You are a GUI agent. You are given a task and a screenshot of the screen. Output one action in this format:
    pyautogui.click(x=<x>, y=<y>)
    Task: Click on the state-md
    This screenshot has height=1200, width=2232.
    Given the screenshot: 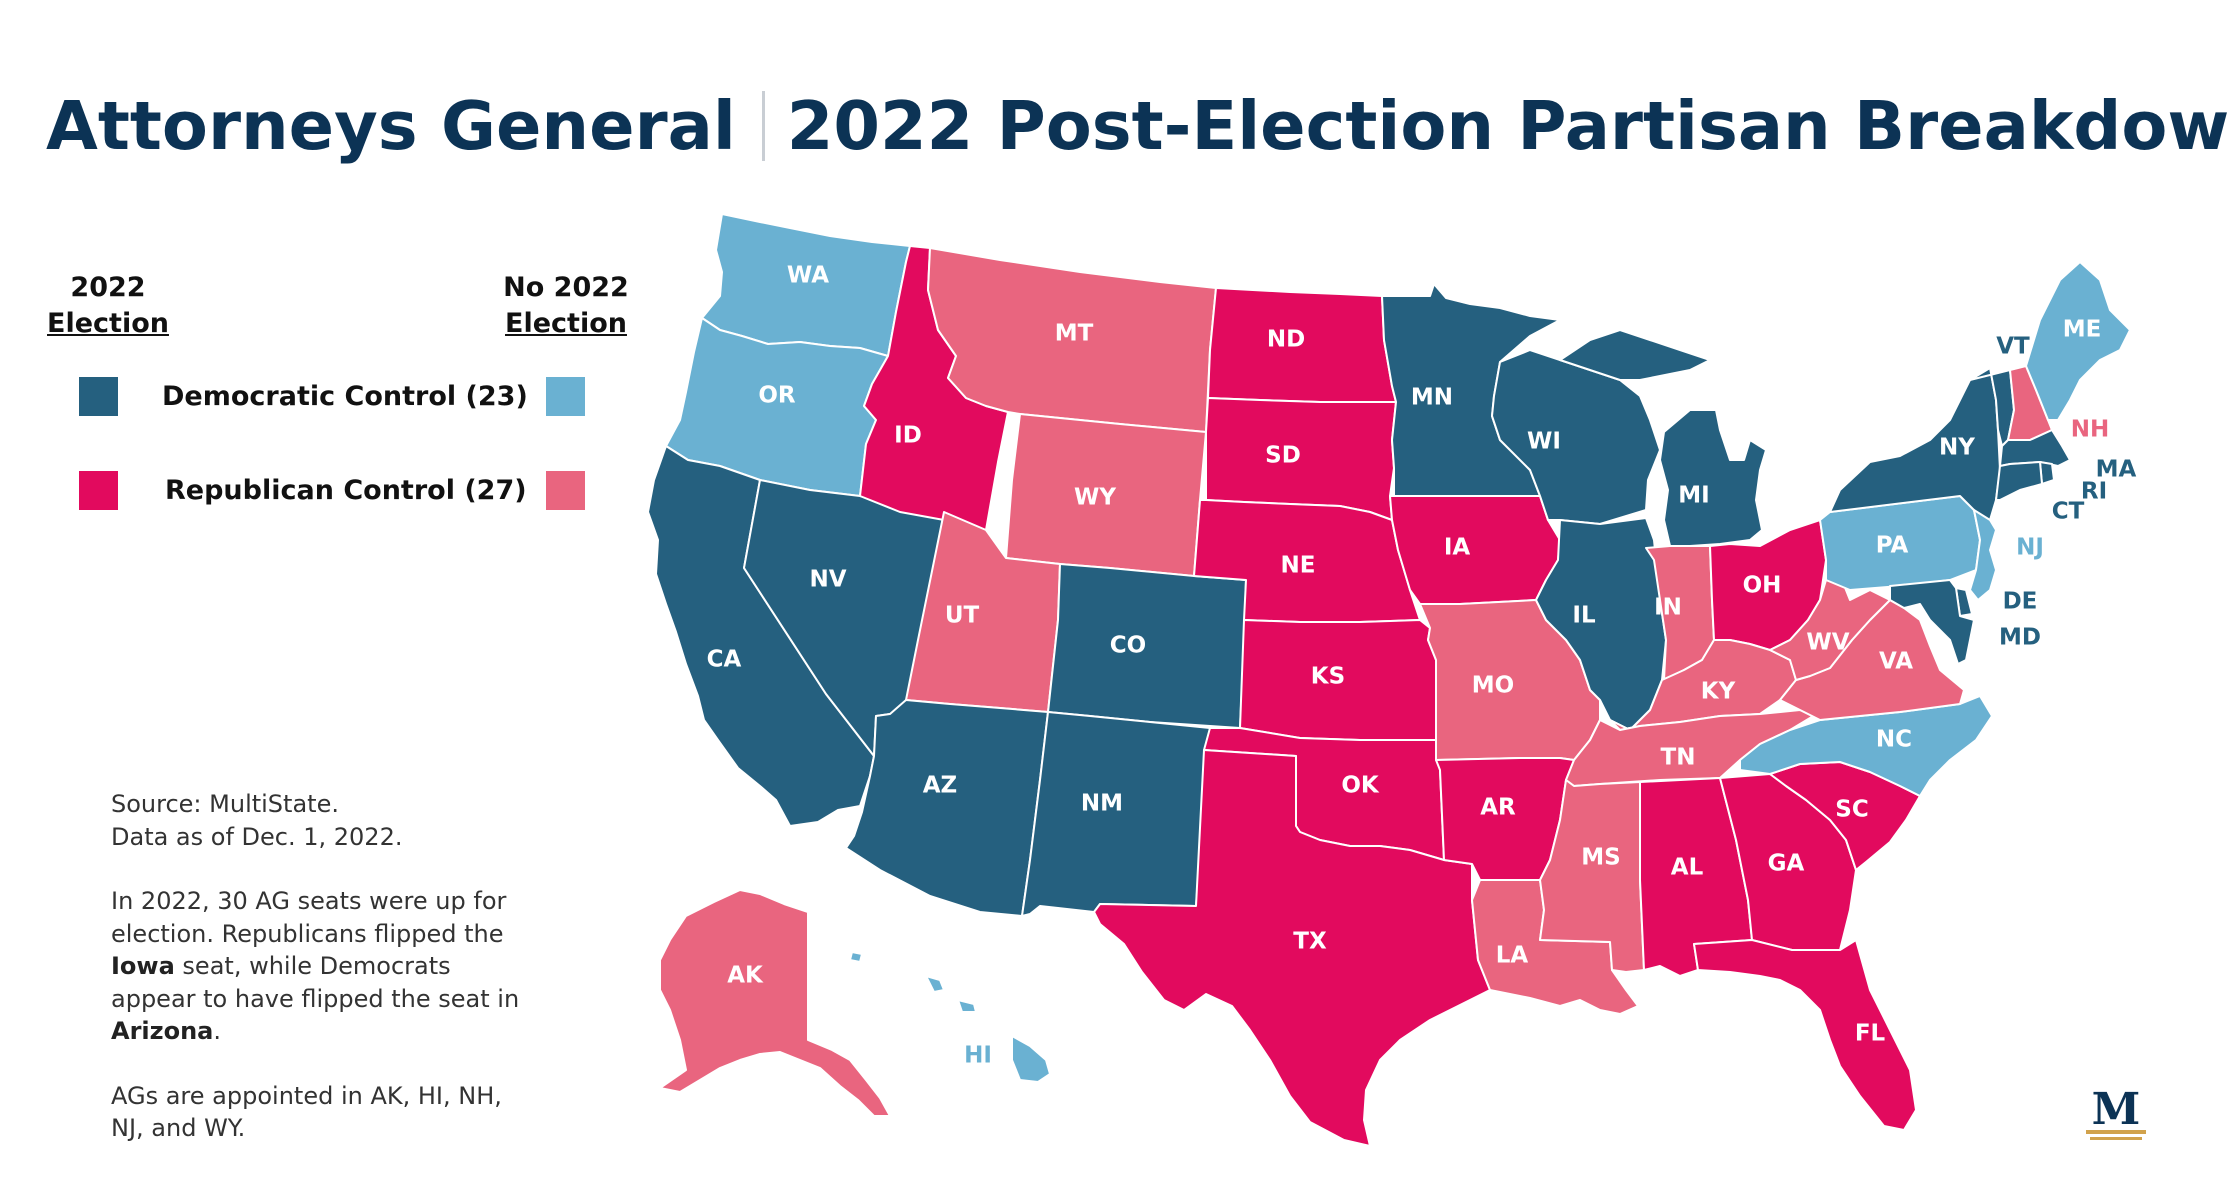 What is the action you would take?
    pyautogui.click(x=1932, y=622)
    